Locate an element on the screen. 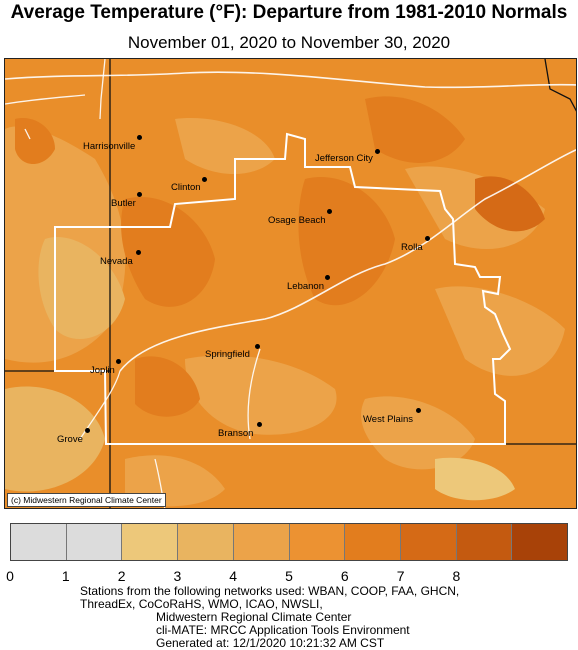  legend-tick-label: 6 is located at coordinates (344, 576).